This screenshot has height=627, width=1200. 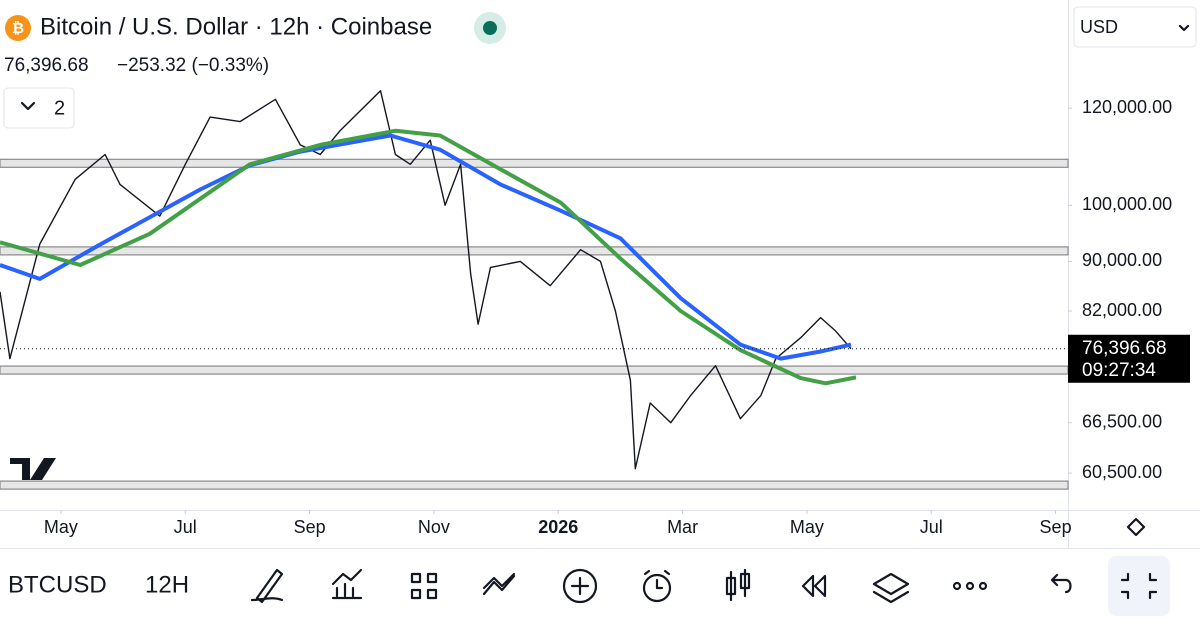 What do you see at coordinates (33, 469) in the screenshot?
I see `tv-logo` at bounding box center [33, 469].